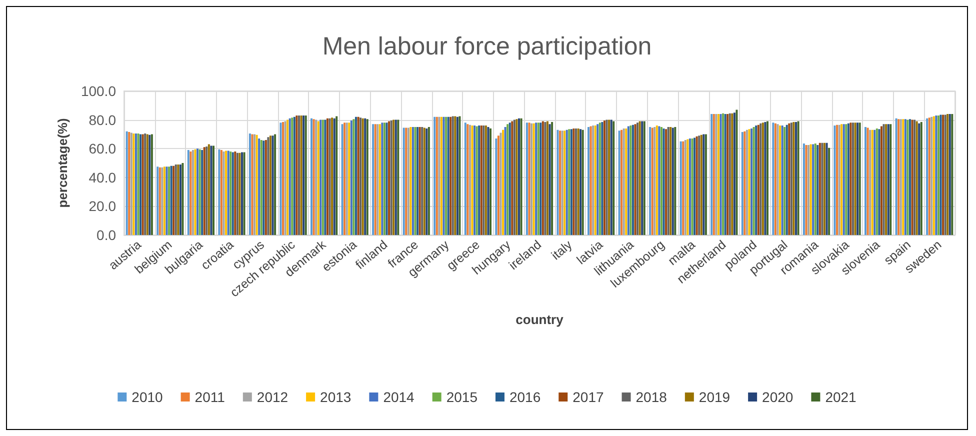 Image resolution: width=976 pixels, height=436 pixels. What do you see at coordinates (487, 46) in the screenshot?
I see `chart-title: Men labour force participation` at bounding box center [487, 46].